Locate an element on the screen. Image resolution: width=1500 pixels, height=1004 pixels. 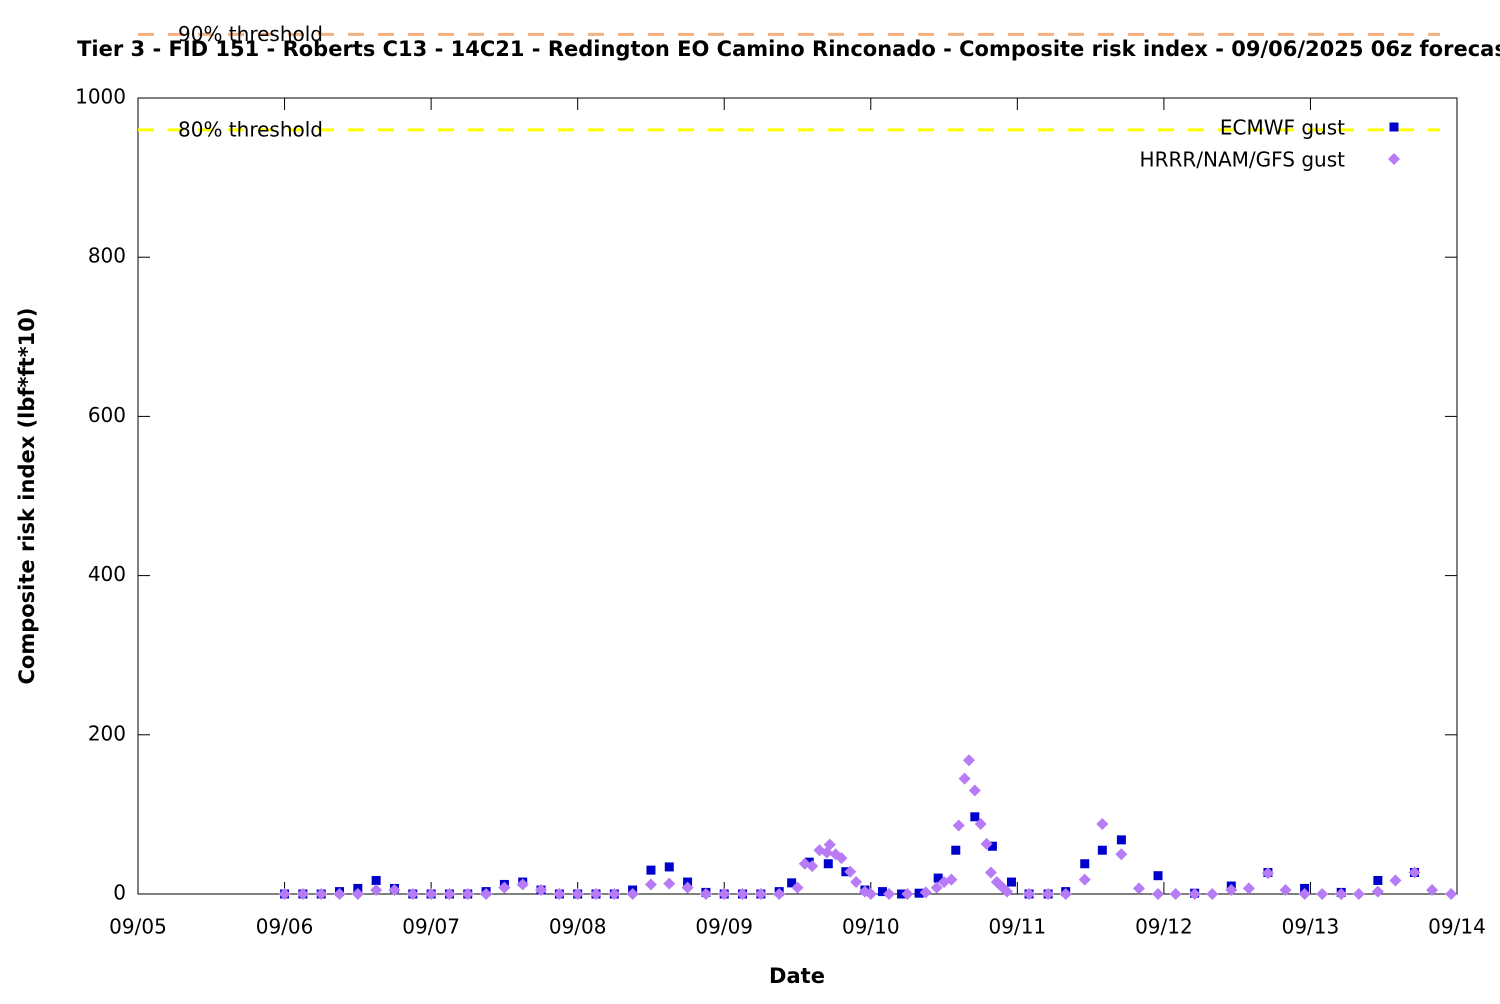
x-tick-label: 09/12 is located at coordinates (1164, 927).